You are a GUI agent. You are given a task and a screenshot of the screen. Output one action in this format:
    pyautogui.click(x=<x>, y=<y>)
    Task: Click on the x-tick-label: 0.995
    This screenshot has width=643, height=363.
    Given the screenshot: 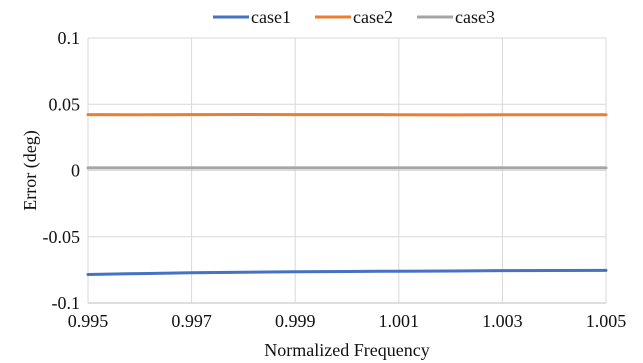 What is the action you would take?
    pyautogui.click(x=88, y=321)
    